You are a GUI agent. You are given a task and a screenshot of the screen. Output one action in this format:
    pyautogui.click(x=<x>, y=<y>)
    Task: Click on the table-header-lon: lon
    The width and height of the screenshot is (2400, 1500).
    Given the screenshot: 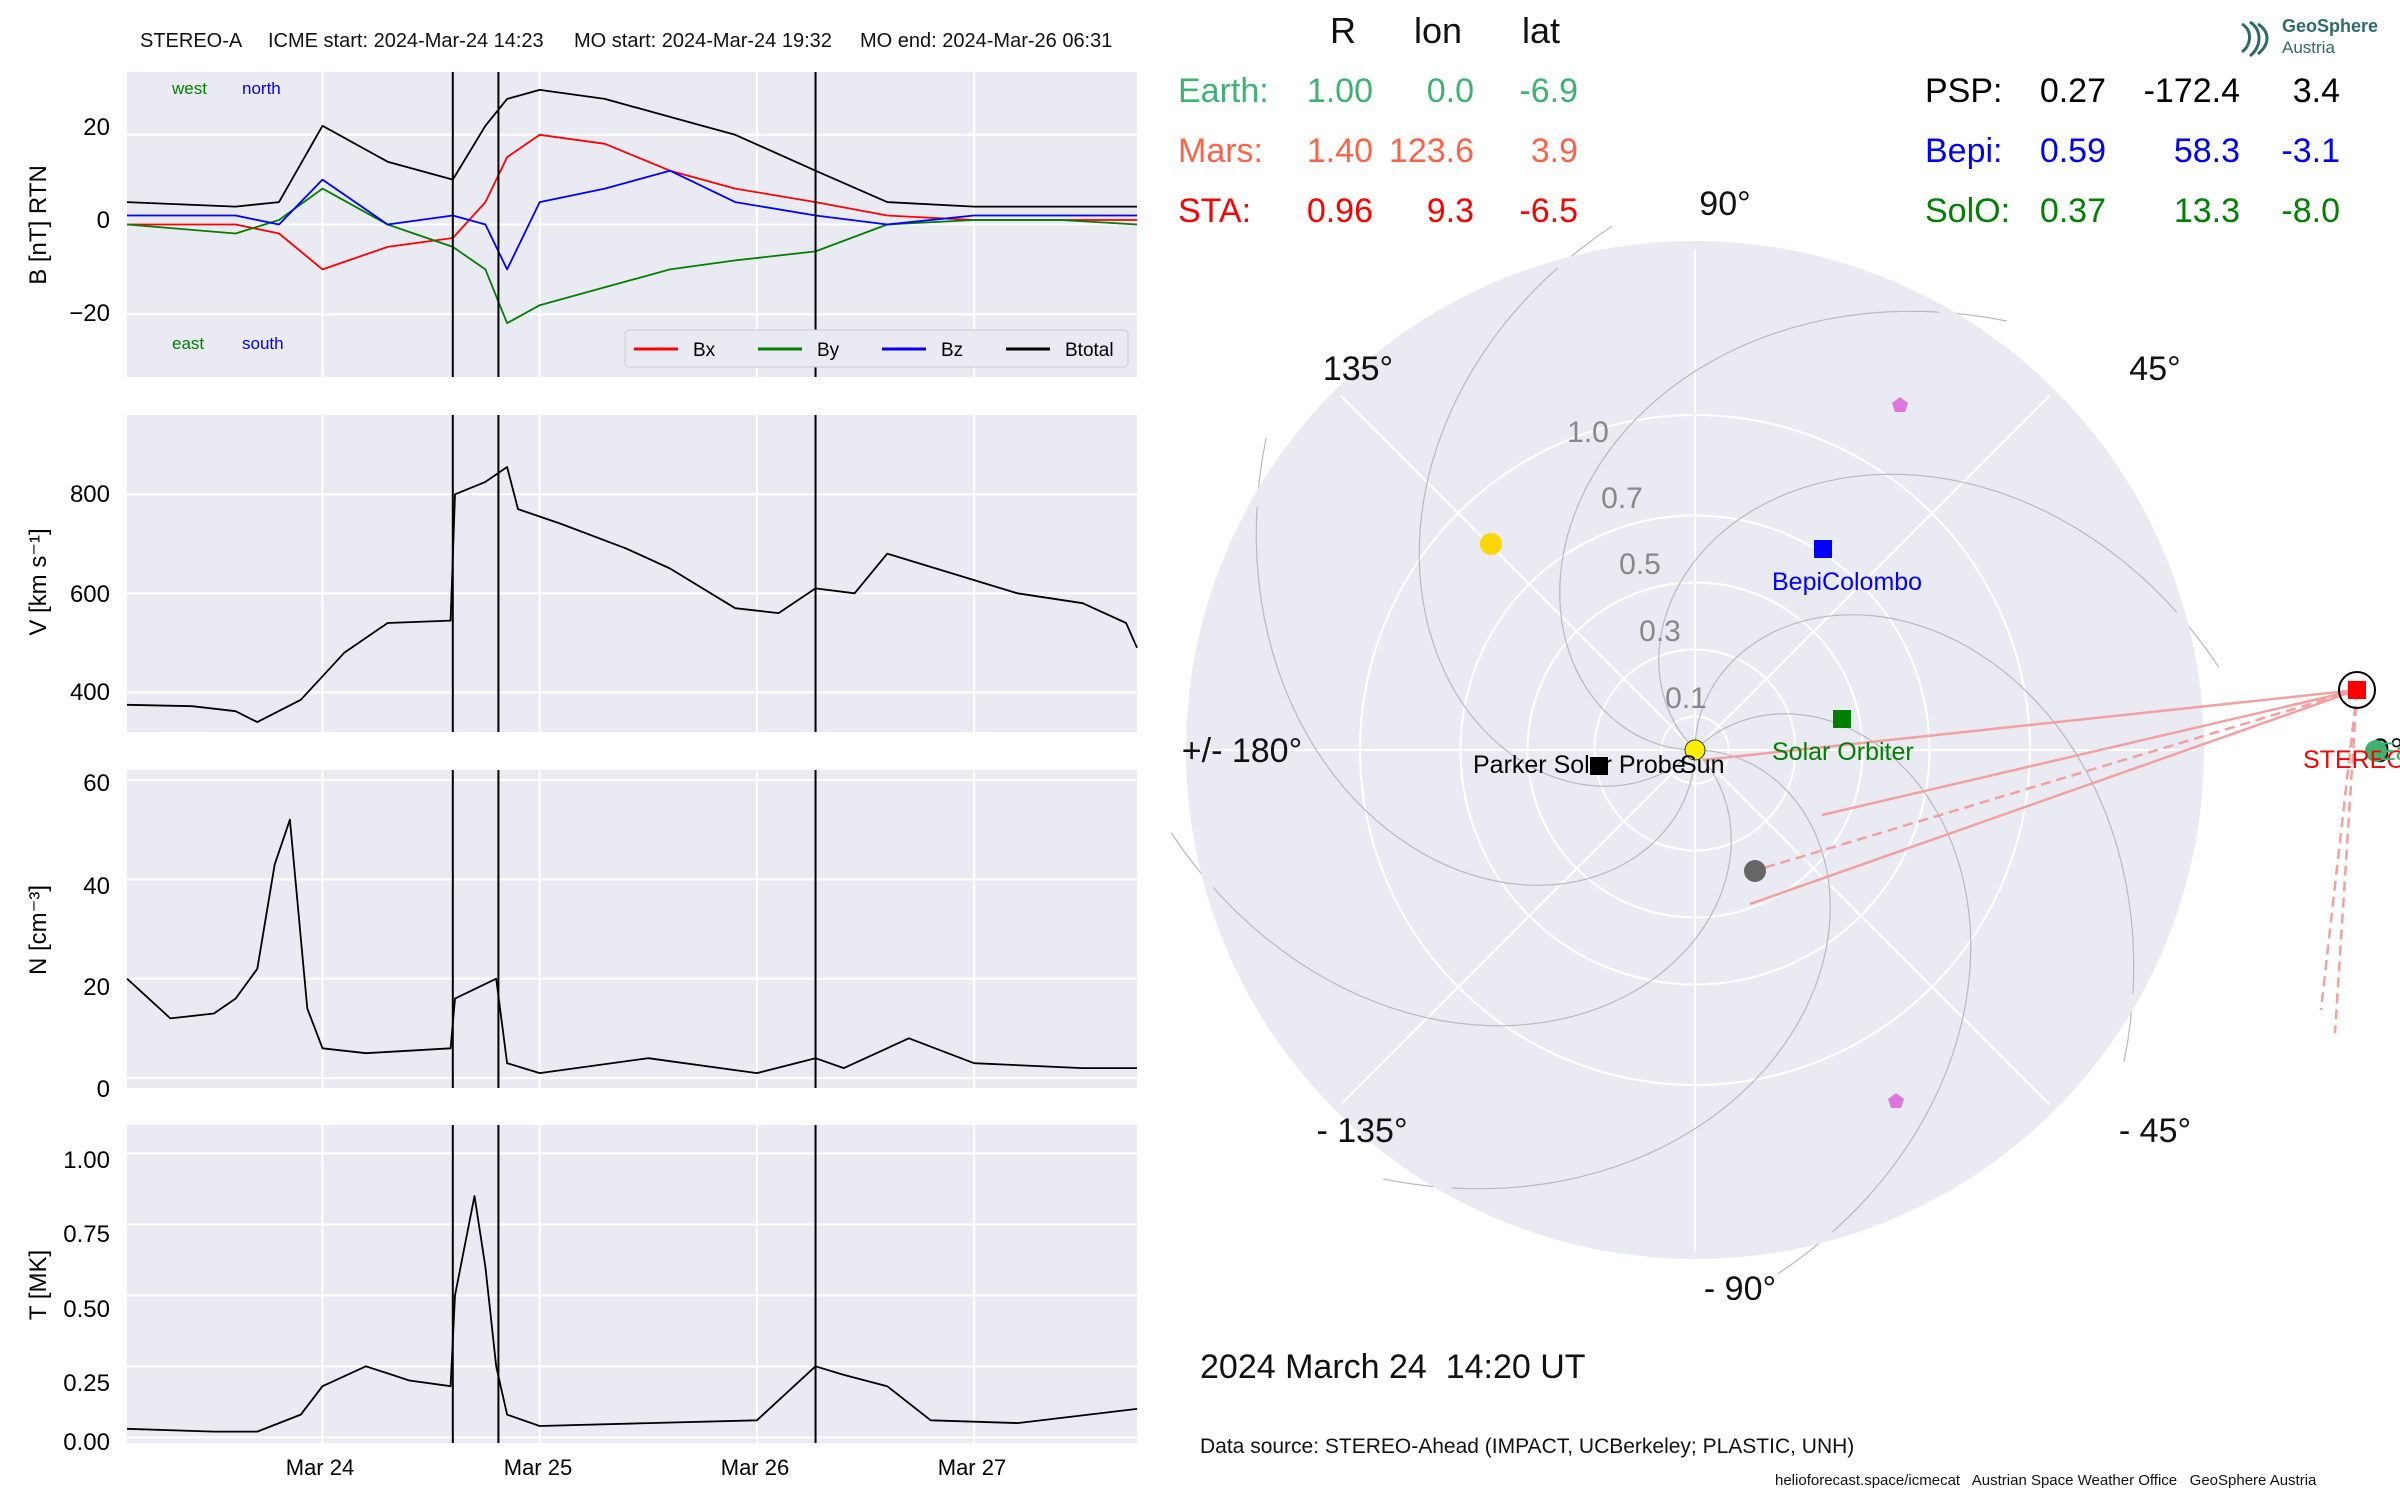 What is the action you would take?
    pyautogui.click(x=1438, y=30)
    